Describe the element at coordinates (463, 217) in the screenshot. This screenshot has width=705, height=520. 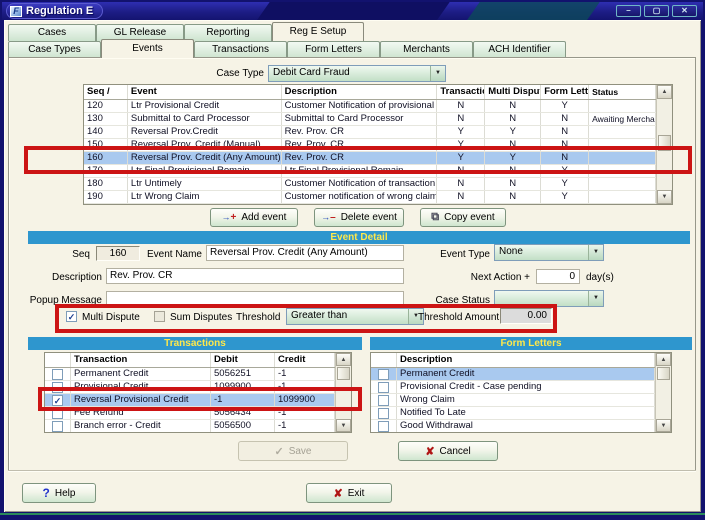
I see `copy-event-button: ⧉ Copy event` at that location.